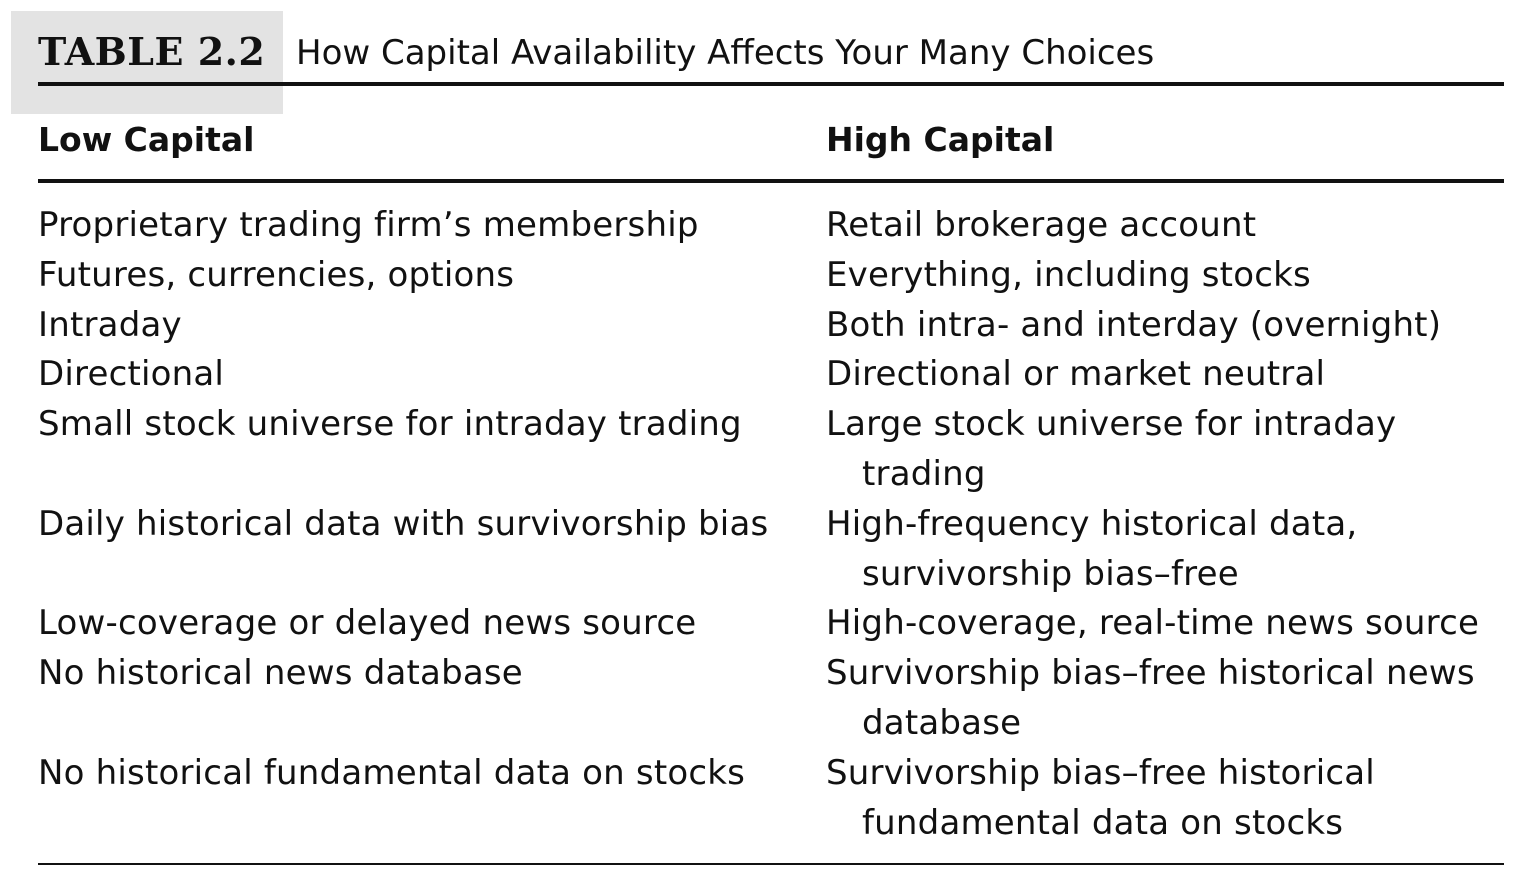 This screenshot has height=876, width=1518. What do you see at coordinates (110, 324) in the screenshot?
I see `low-capital-cell: Intraday` at bounding box center [110, 324].